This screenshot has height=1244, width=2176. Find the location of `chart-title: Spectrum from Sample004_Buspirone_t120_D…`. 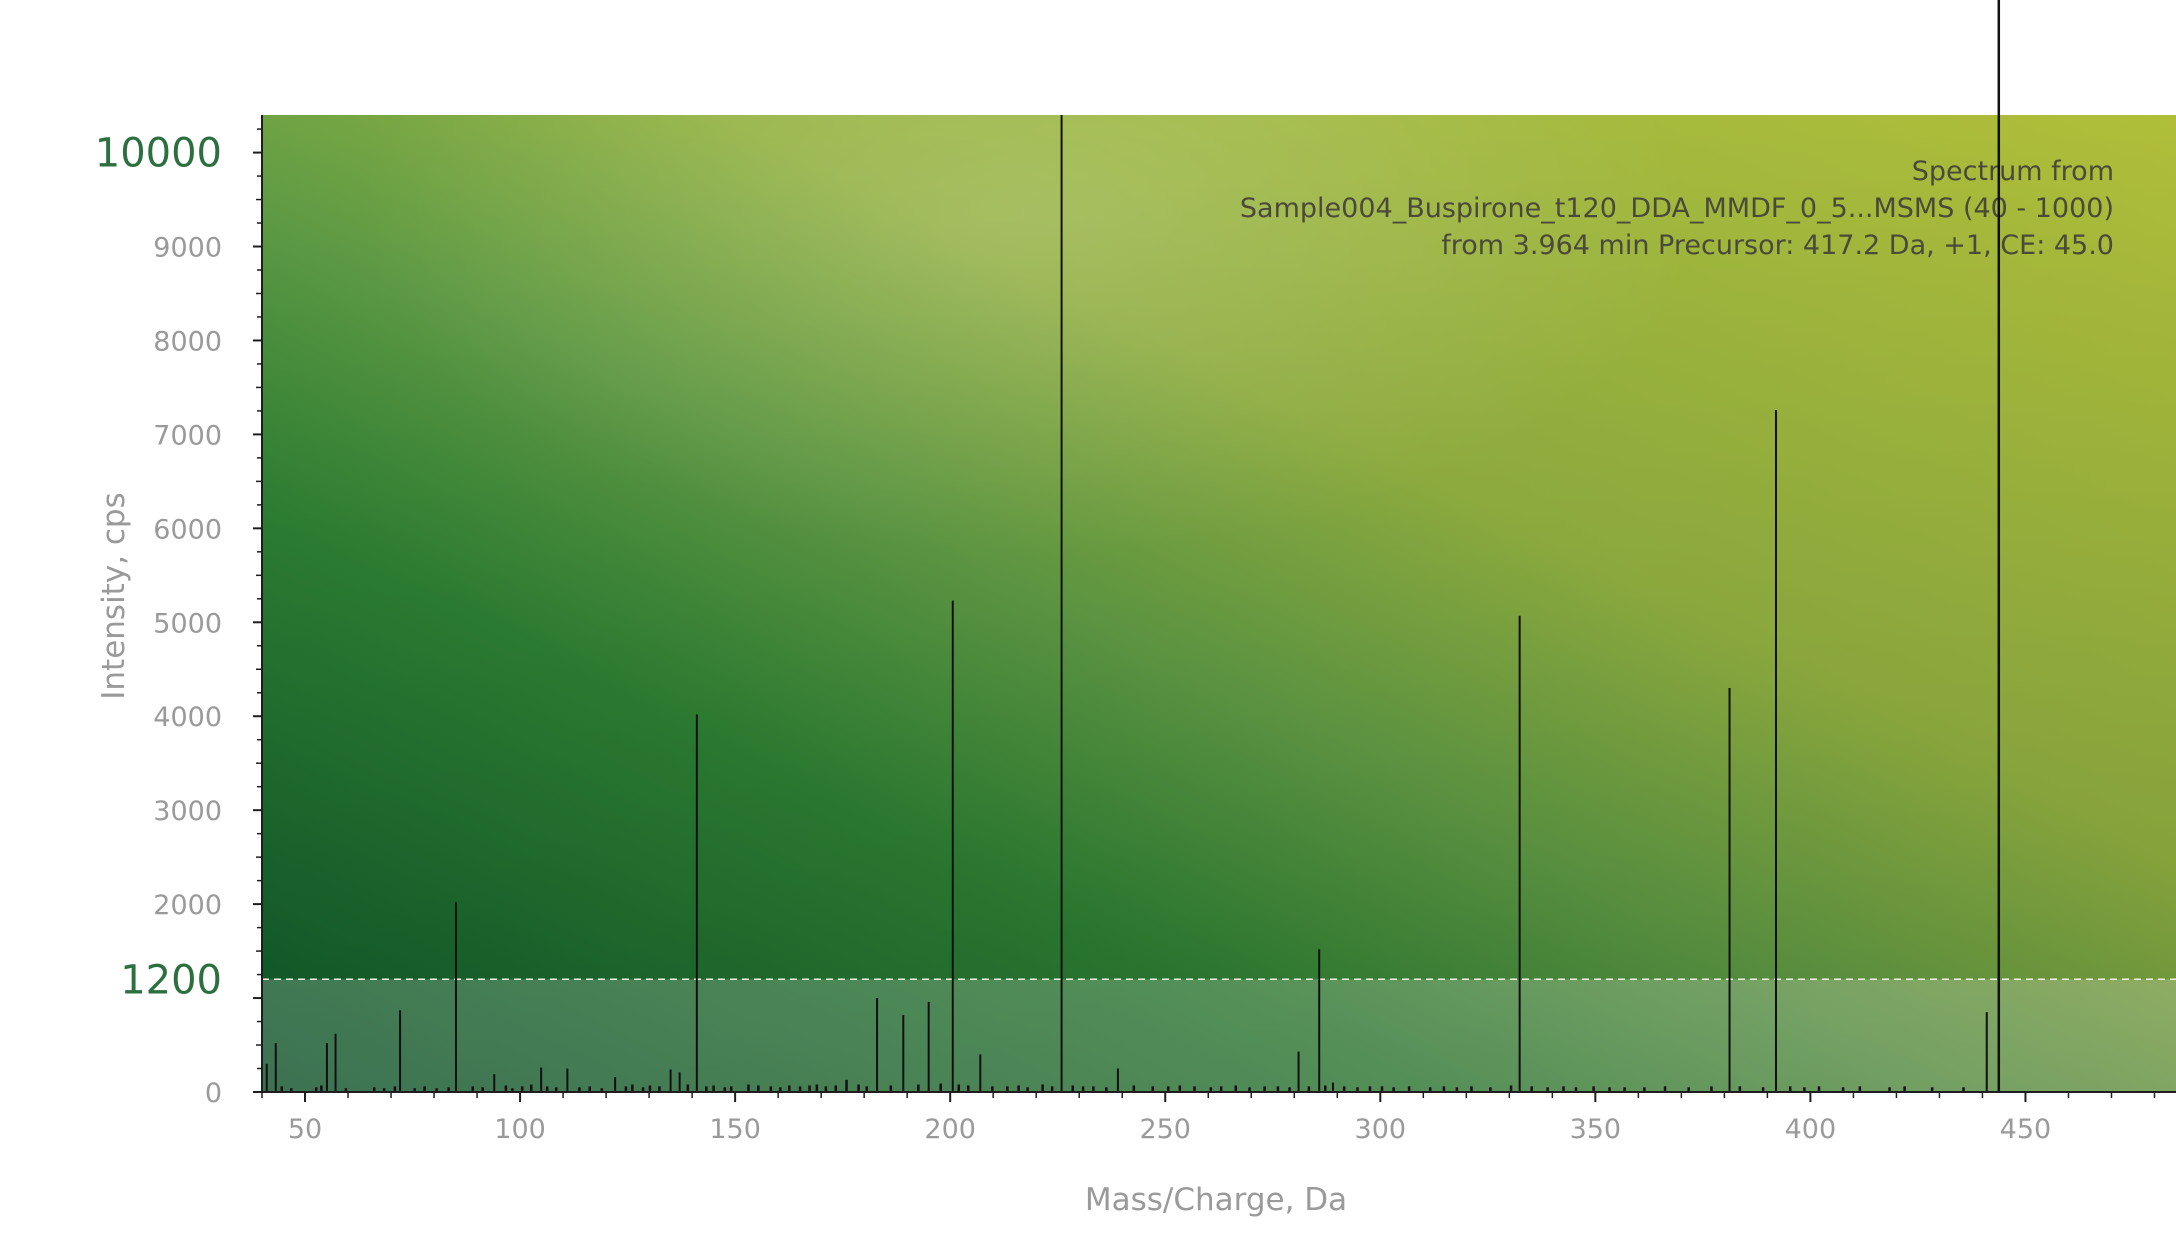

chart-title: Spectrum from Sample004_Buspirone_t120_D… is located at coordinates (1677, 208).